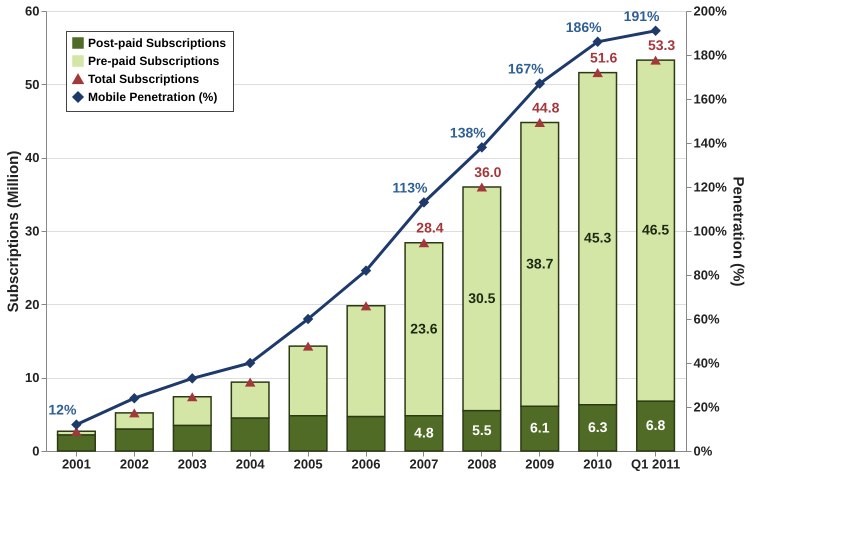 The height and width of the screenshot is (560, 865). Describe the element at coordinates (711, 99) in the screenshot. I see `y2-tick-label: 160%` at that location.